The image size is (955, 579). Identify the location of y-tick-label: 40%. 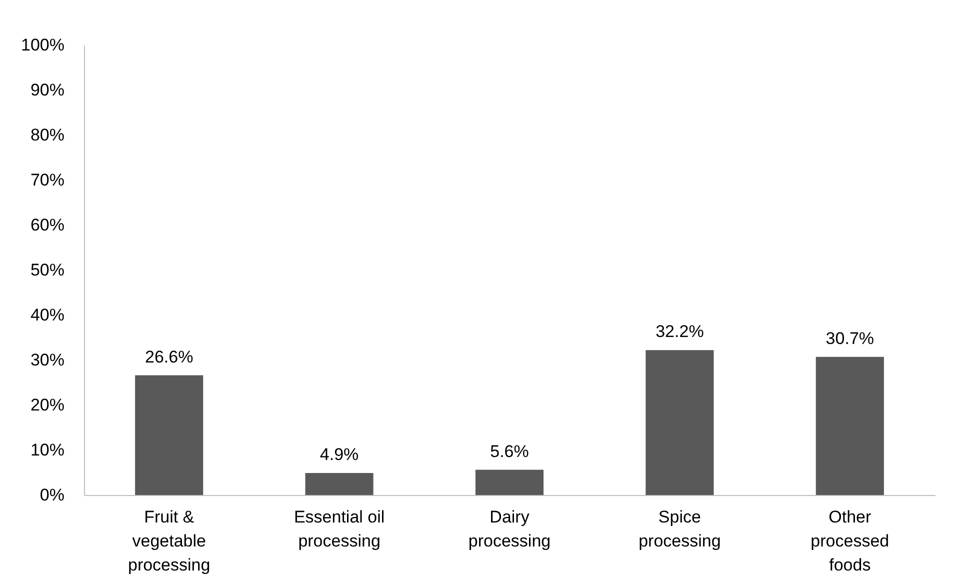
(47, 315).